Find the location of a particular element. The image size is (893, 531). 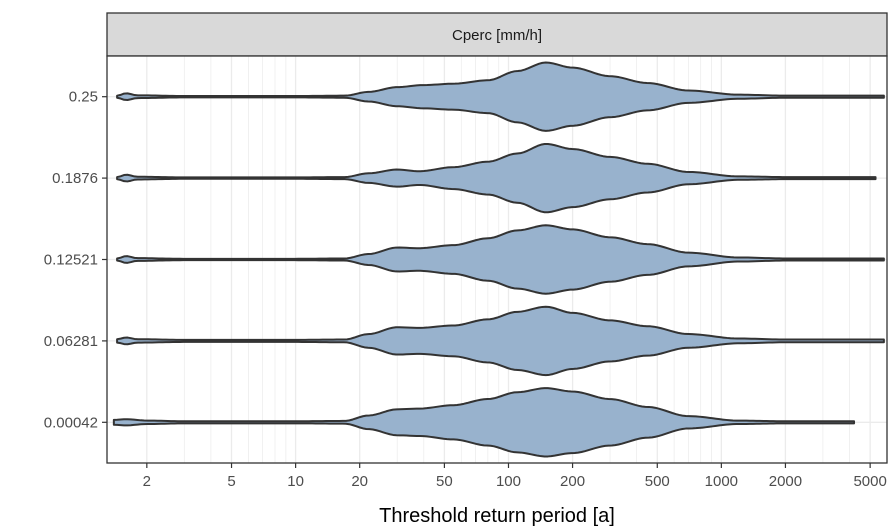

violin-0.00042 is located at coordinates (484, 422).